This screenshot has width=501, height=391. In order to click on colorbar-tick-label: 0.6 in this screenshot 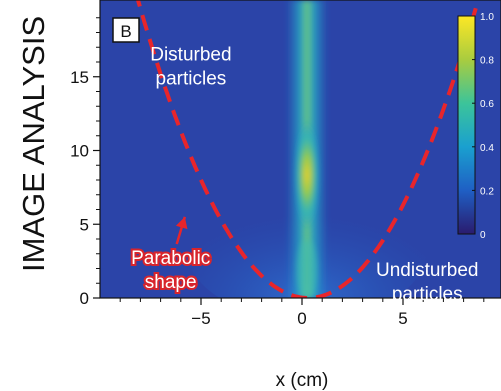, I will do `click(487, 104)`.